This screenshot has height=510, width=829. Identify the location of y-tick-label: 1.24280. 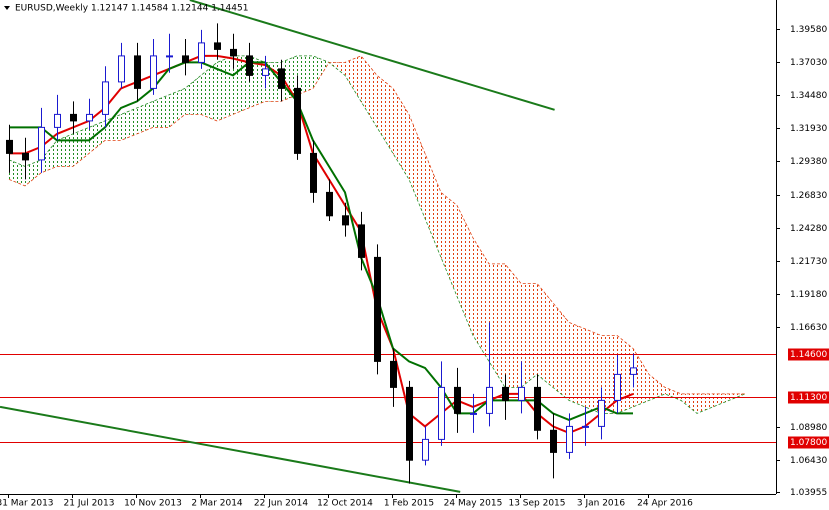
(808, 229).